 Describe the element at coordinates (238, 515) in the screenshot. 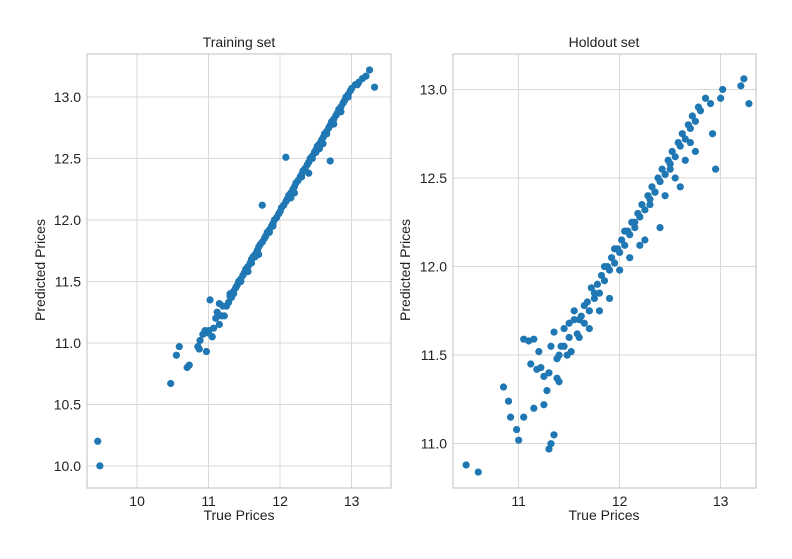

I see `x-axis-label: True Prices` at that location.